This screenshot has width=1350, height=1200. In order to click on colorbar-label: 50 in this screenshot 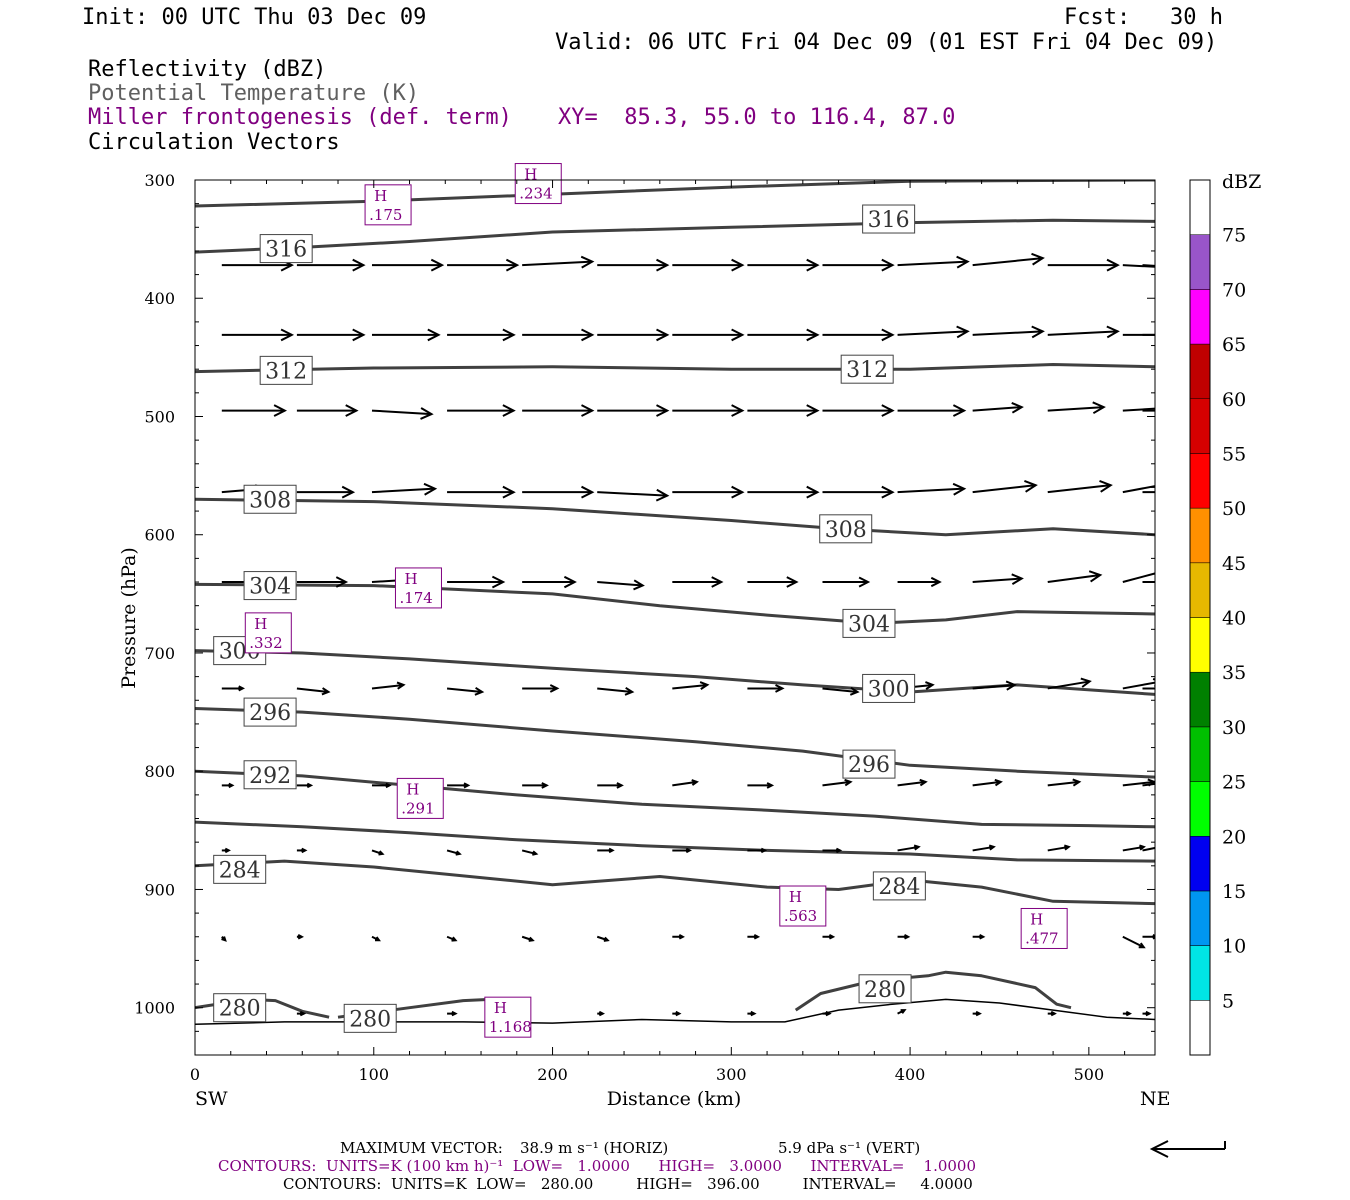, I will do `click(1234, 509)`.